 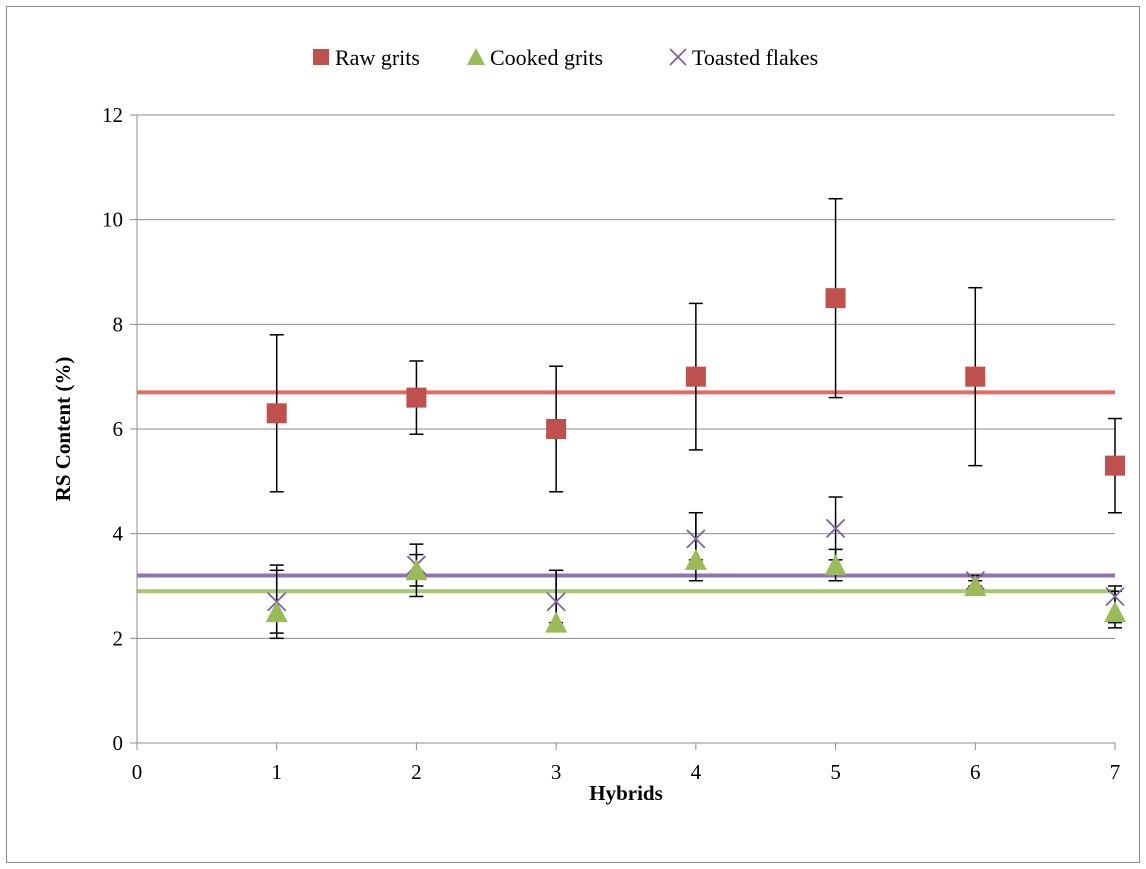 What do you see at coordinates (112, 220) in the screenshot?
I see `y-tick-label: 10` at bounding box center [112, 220].